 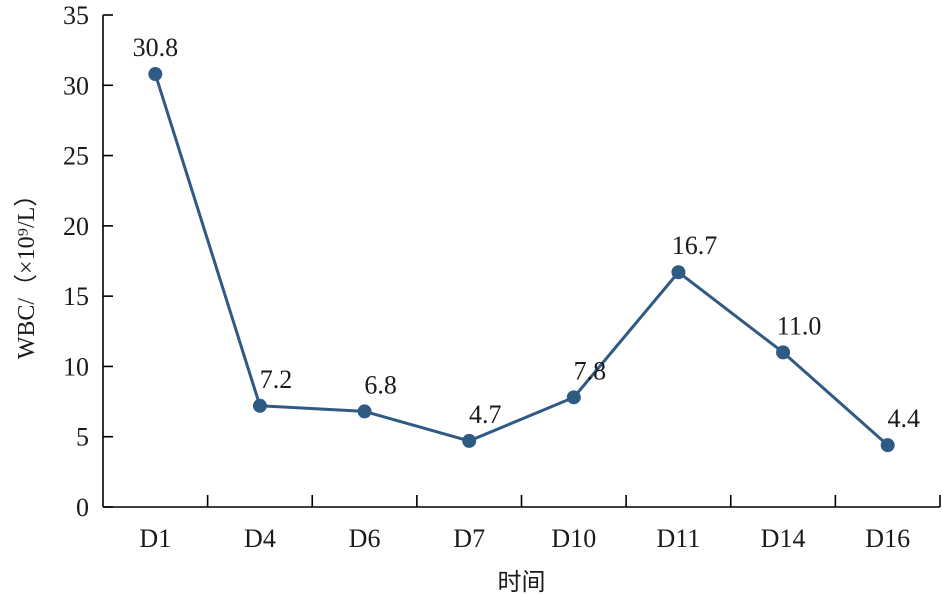 I want to click on y-tick-label: 15, so click(x=76, y=296).